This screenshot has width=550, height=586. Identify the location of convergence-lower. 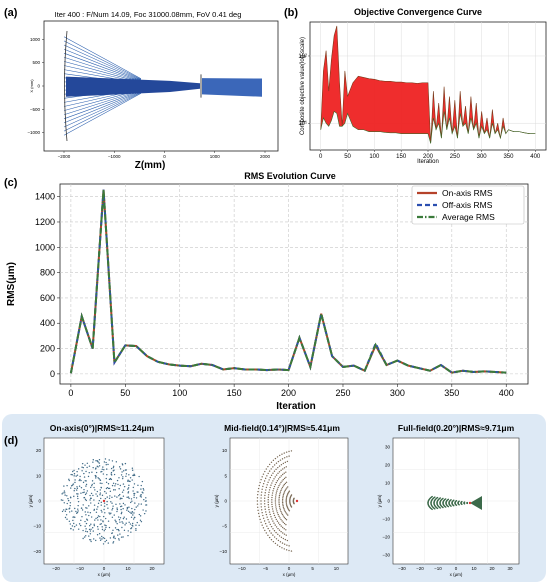
(428, 127).